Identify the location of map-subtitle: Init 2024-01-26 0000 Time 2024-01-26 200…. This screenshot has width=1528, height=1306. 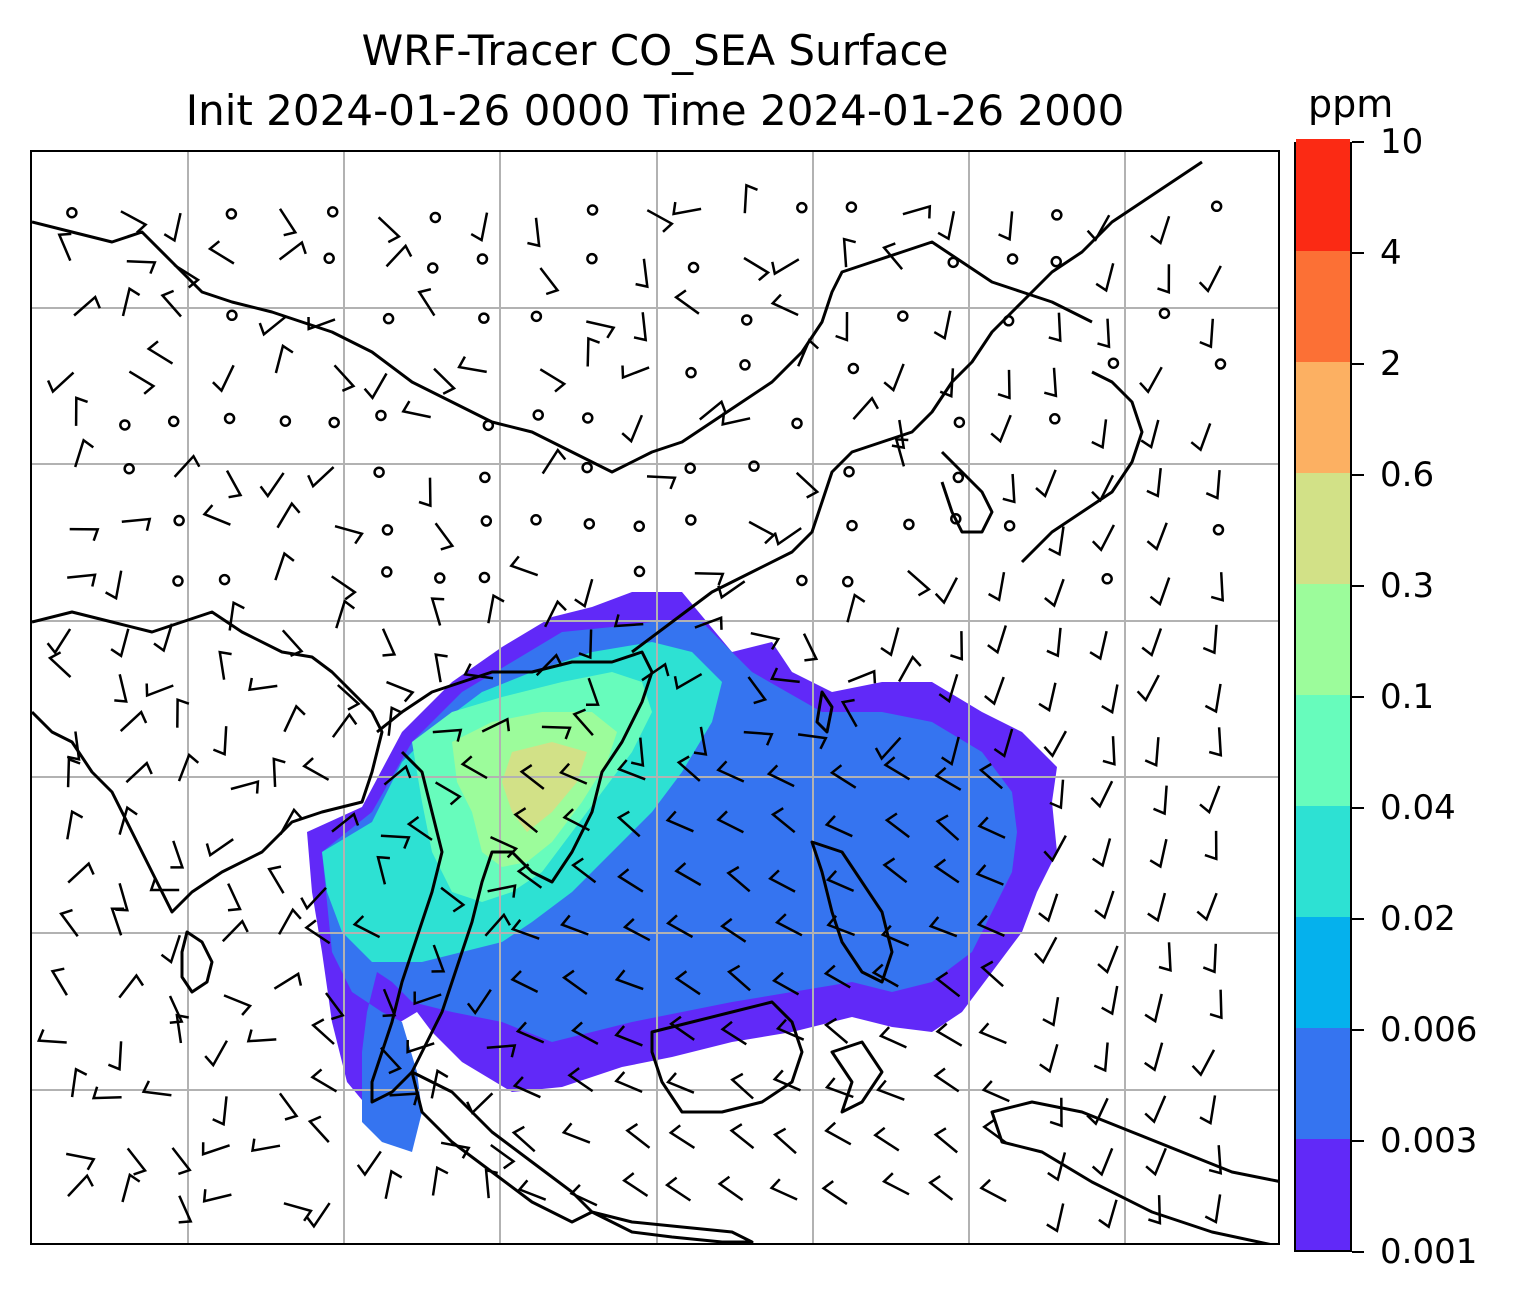
(655, 110).